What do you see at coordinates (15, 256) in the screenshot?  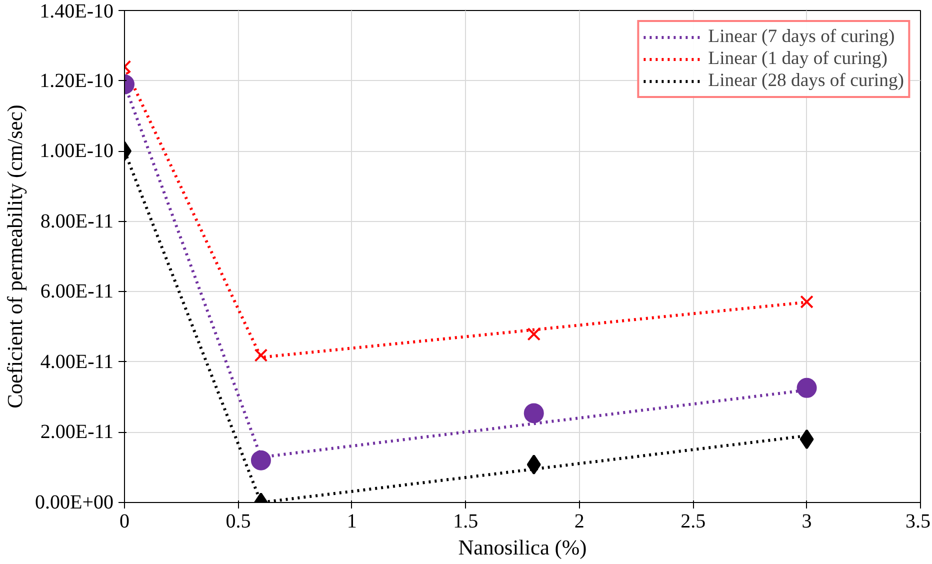 I see `y-axis-title: Coeficient of permeability (cm/sec)` at bounding box center [15, 256].